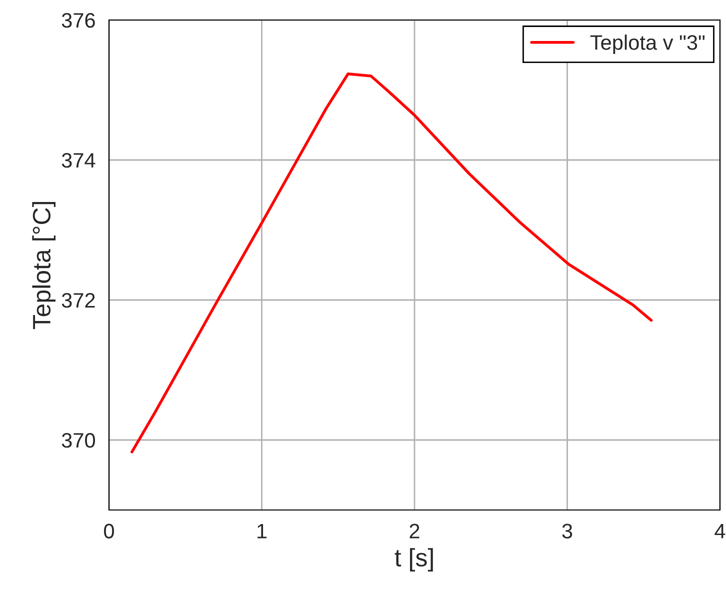  Describe the element at coordinates (720, 531) in the screenshot. I see `x-tick-label: 4` at that location.